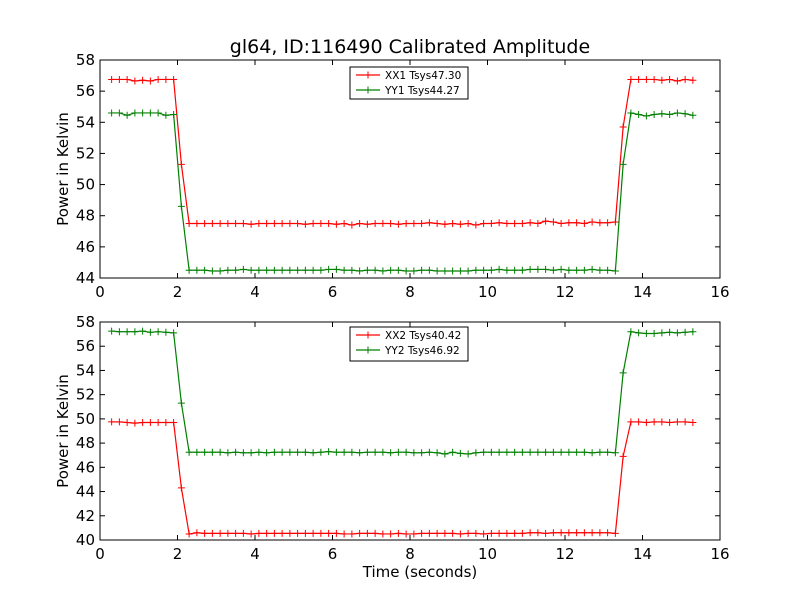 The height and width of the screenshot is (604, 800). What do you see at coordinates (85, 492) in the screenshot?
I see `y-tick-label: 44` at bounding box center [85, 492].